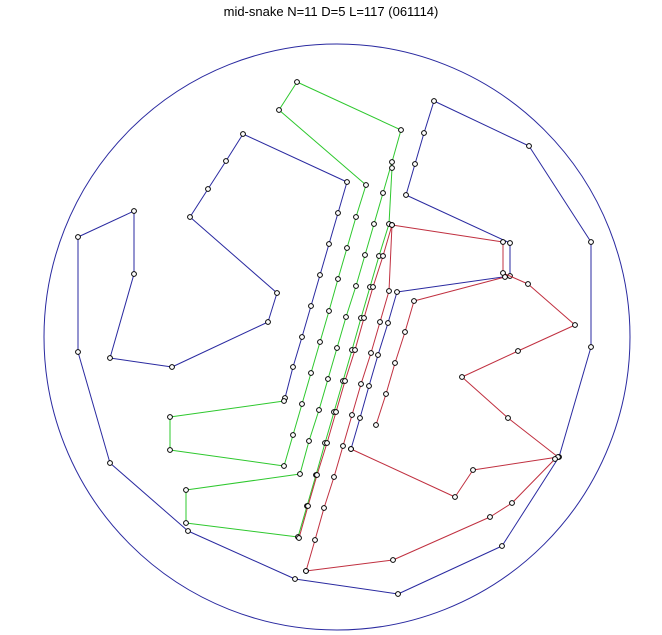  I want to click on series-red-path-right-diagonal, so click(440, 351).